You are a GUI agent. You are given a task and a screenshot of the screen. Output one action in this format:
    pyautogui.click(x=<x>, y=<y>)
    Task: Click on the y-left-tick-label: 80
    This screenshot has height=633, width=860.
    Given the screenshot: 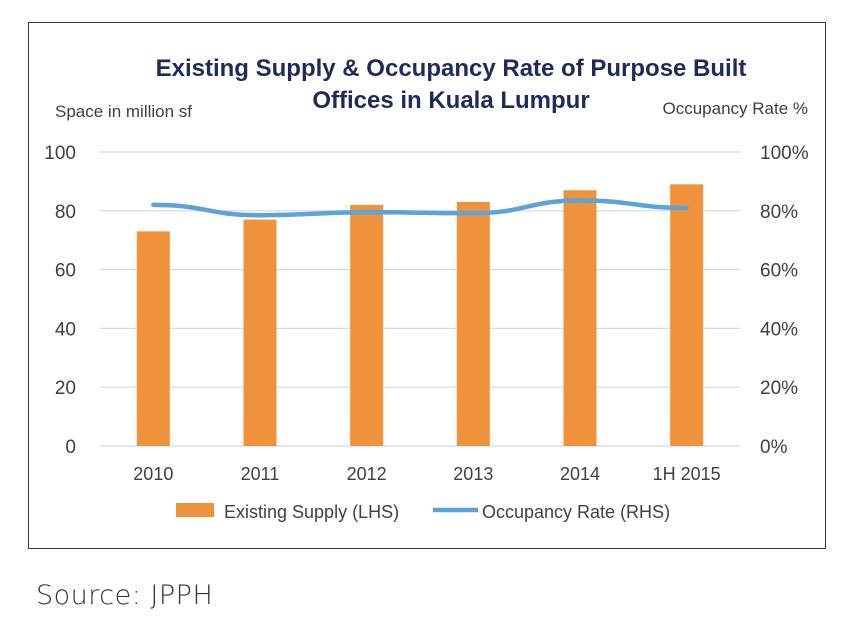 What is the action you would take?
    pyautogui.click(x=65, y=212)
    